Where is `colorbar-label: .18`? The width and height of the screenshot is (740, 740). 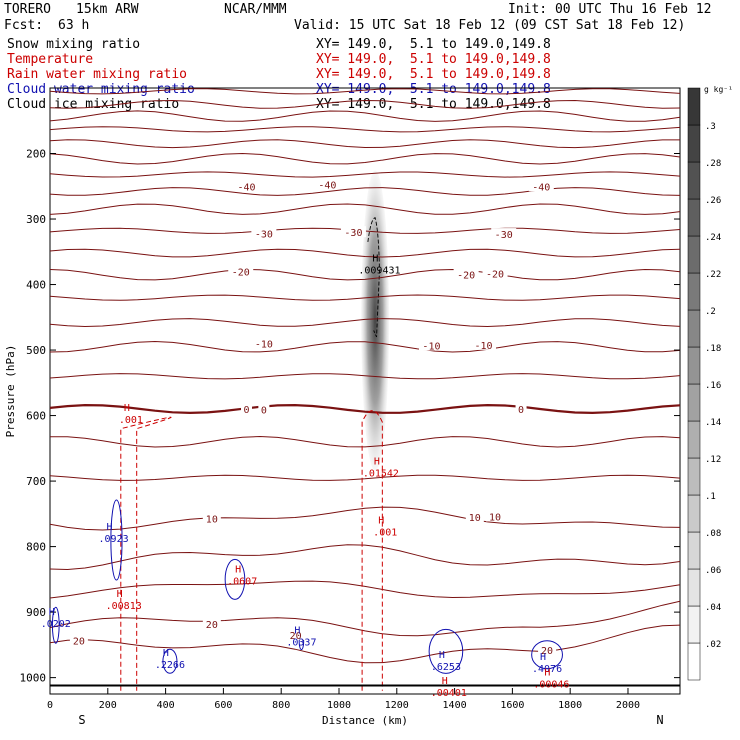
colorbar-label: .18 is located at coordinates (713, 349).